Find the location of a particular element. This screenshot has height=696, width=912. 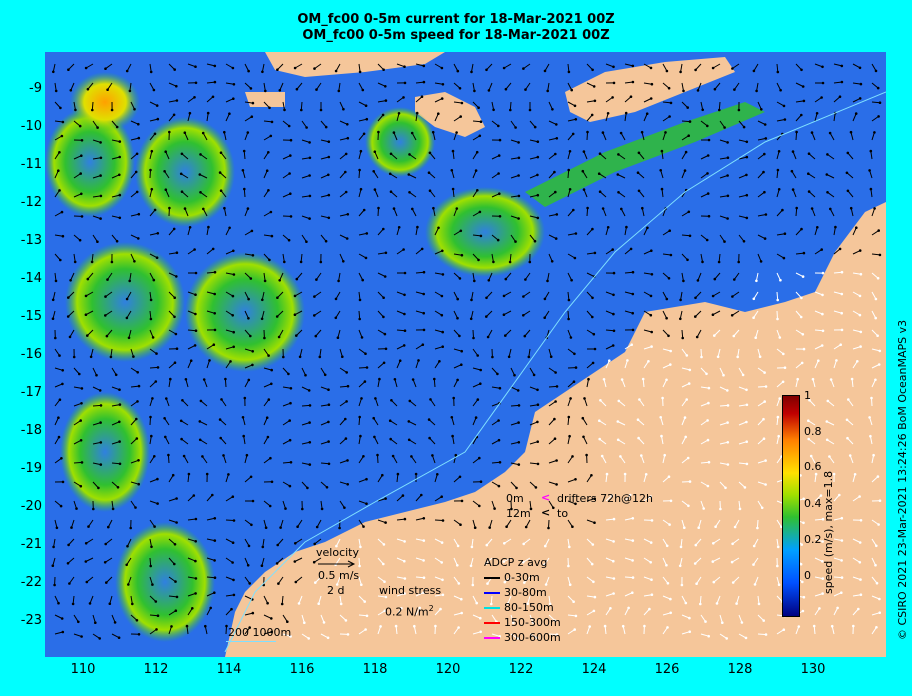

colorbar-label: speed (m/s), max=1.8 is located at coordinates (828, 532).